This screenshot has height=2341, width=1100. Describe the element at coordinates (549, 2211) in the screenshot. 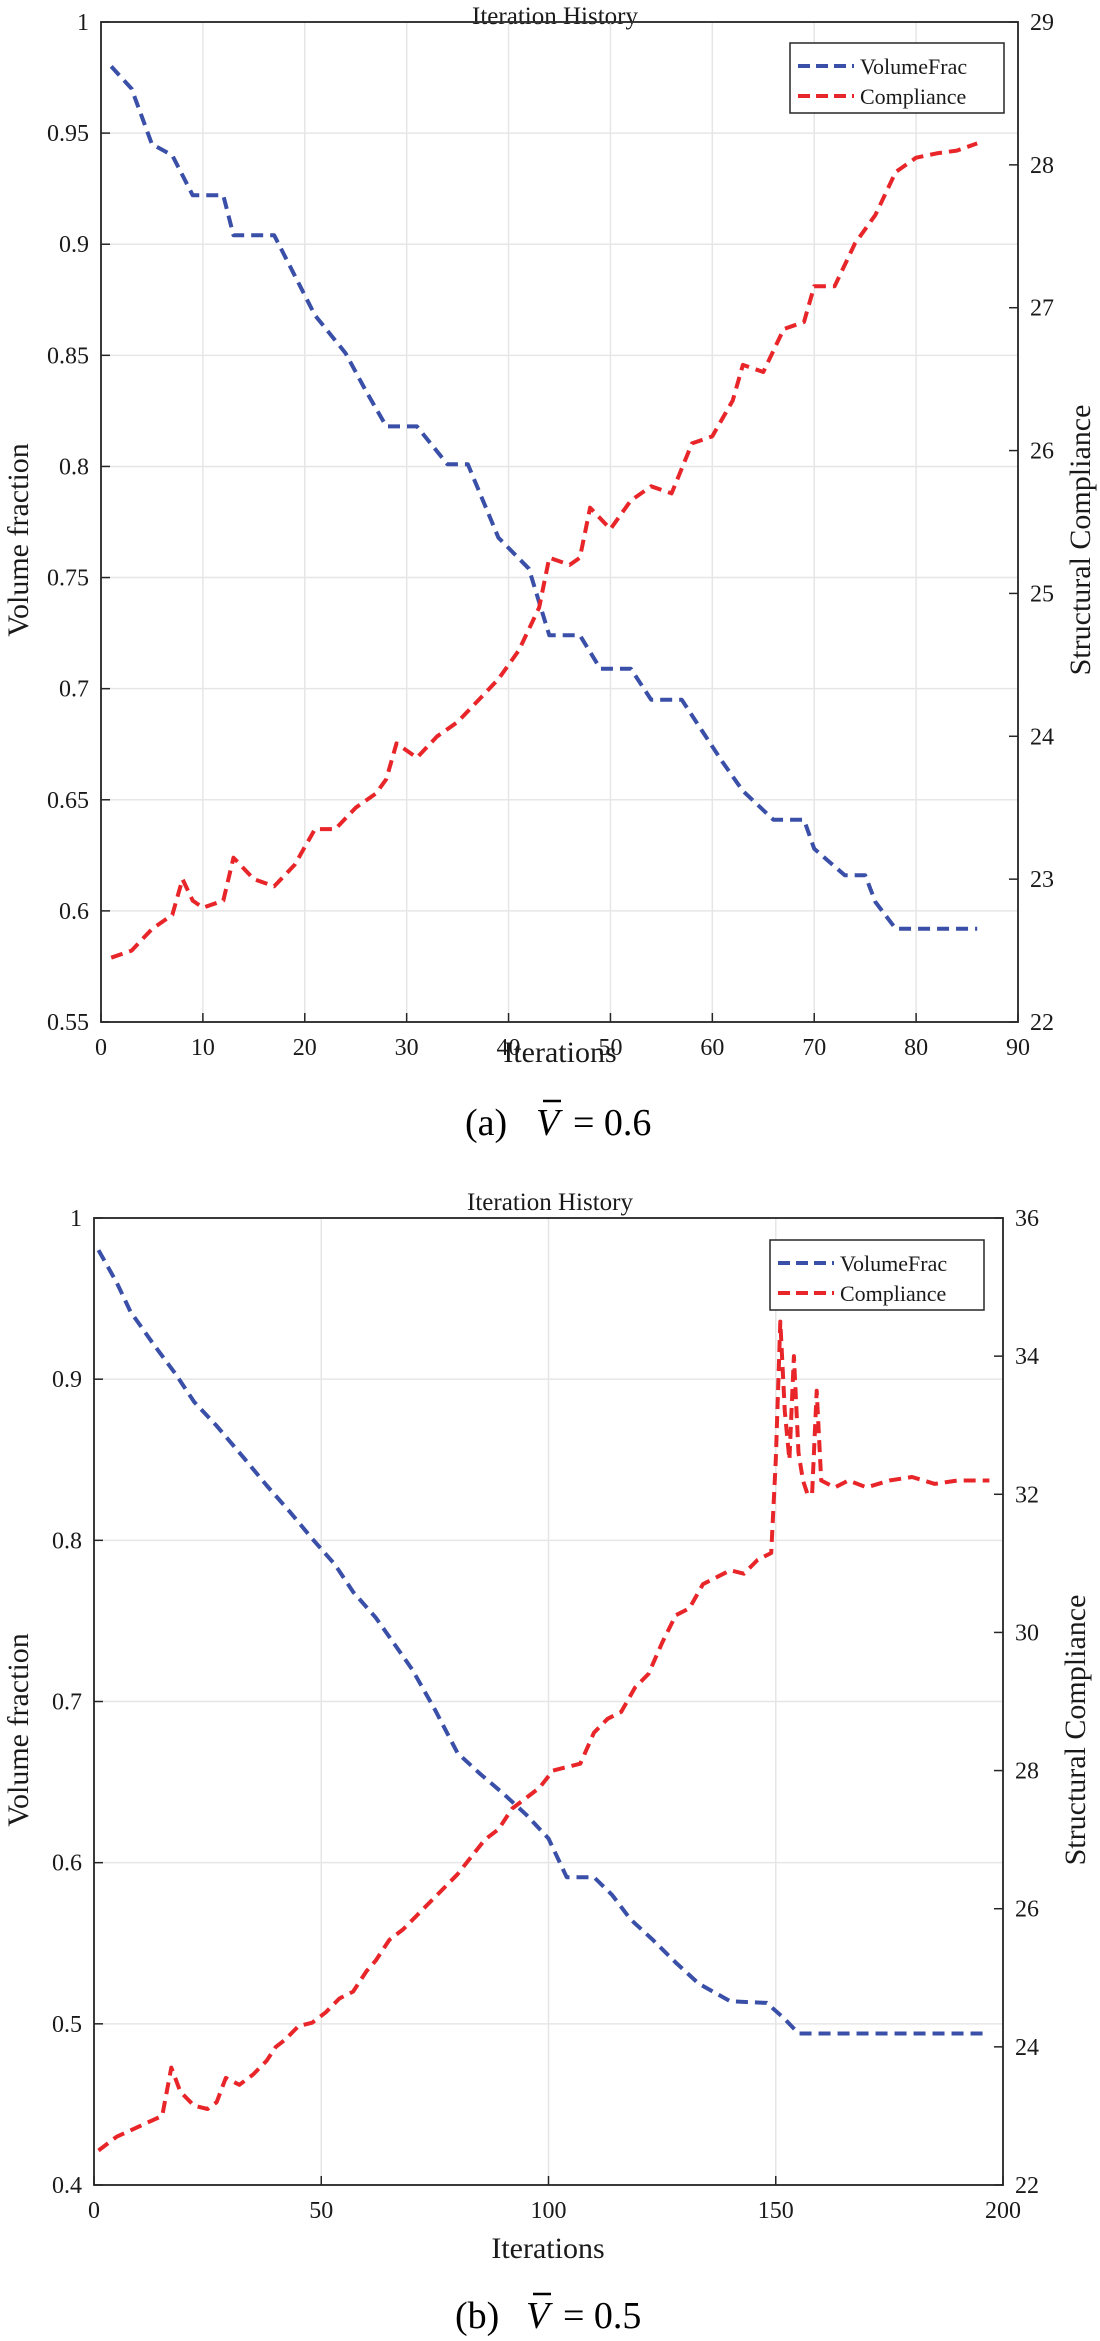

I see `x-tick-label: 100` at that location.